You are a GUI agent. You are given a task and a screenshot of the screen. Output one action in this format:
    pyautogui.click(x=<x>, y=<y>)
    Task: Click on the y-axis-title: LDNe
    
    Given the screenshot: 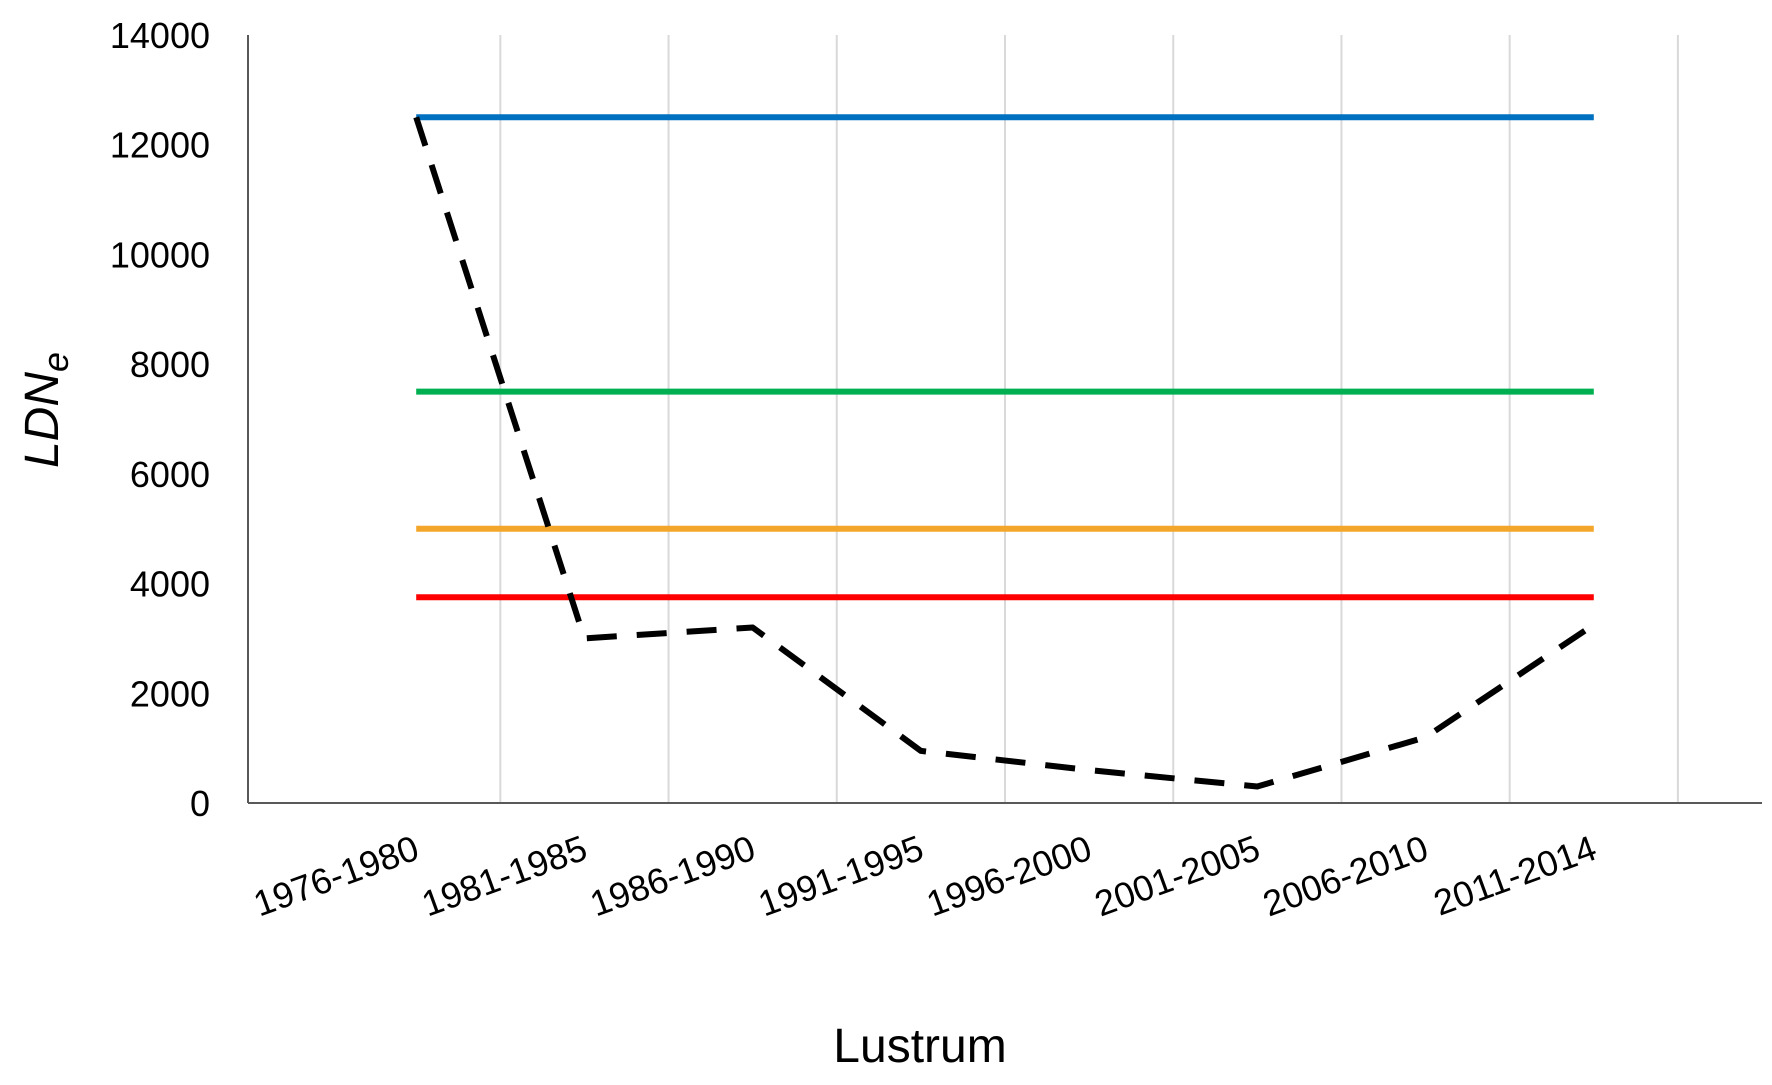 What is the action you would take?
    pyautogui.click(x=46, y=410)
    